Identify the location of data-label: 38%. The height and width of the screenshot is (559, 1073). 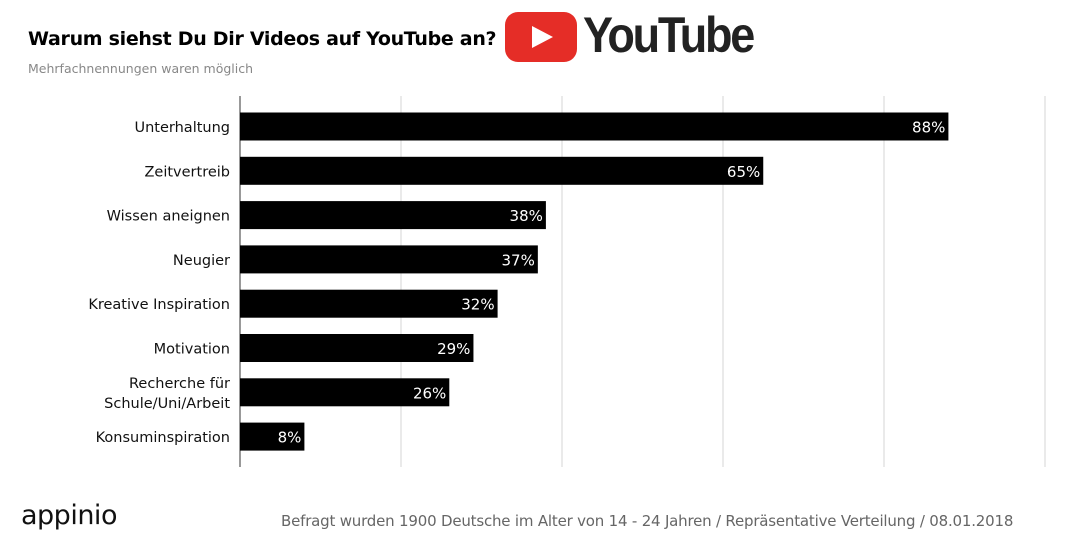
(526, 216).